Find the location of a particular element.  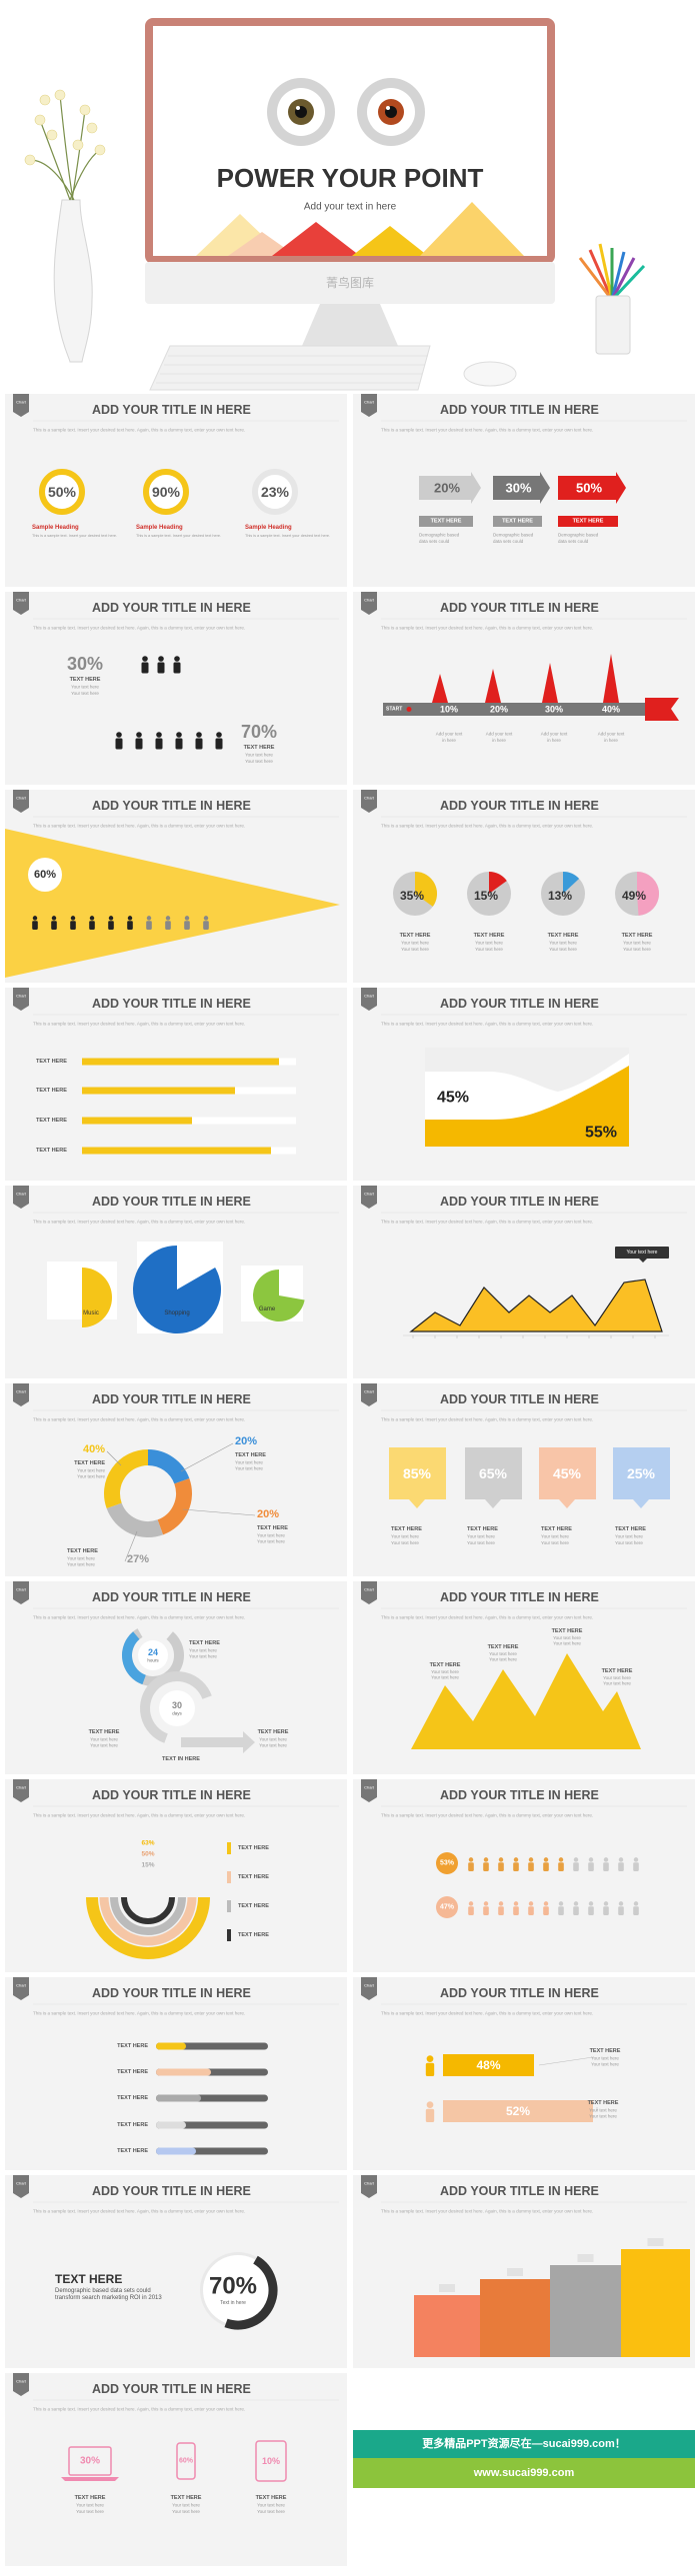

value-label: 60% is located at coordinates (45, 875).